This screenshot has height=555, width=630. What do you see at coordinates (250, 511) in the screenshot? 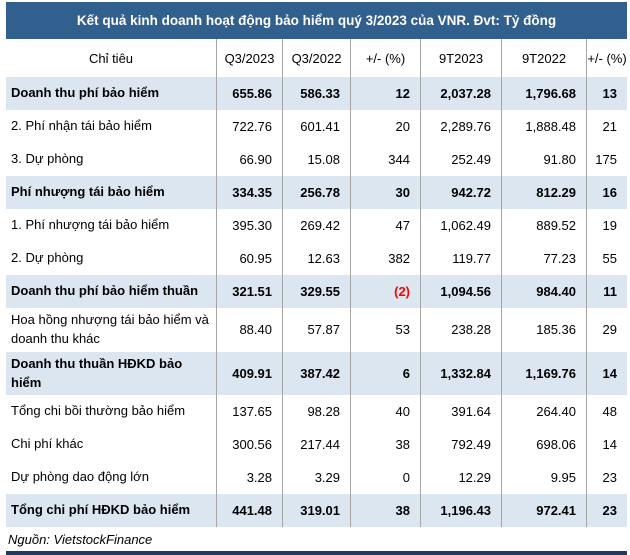
I see `row-value: 441.48` at bounding box center [250, 511].